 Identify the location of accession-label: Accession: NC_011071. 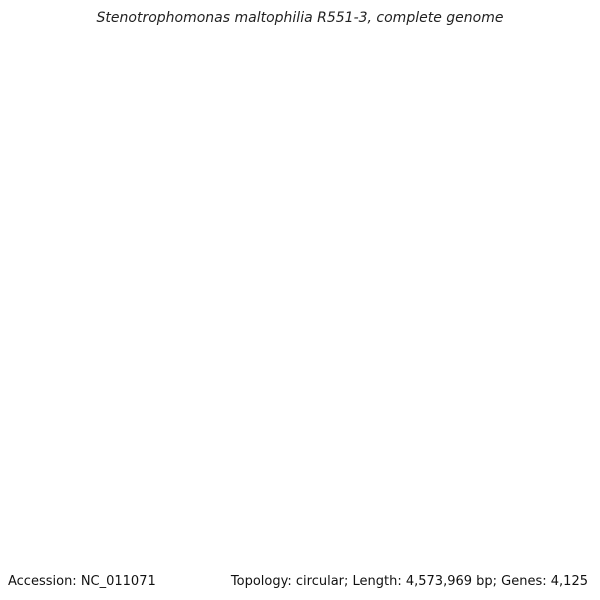
(82, 581).